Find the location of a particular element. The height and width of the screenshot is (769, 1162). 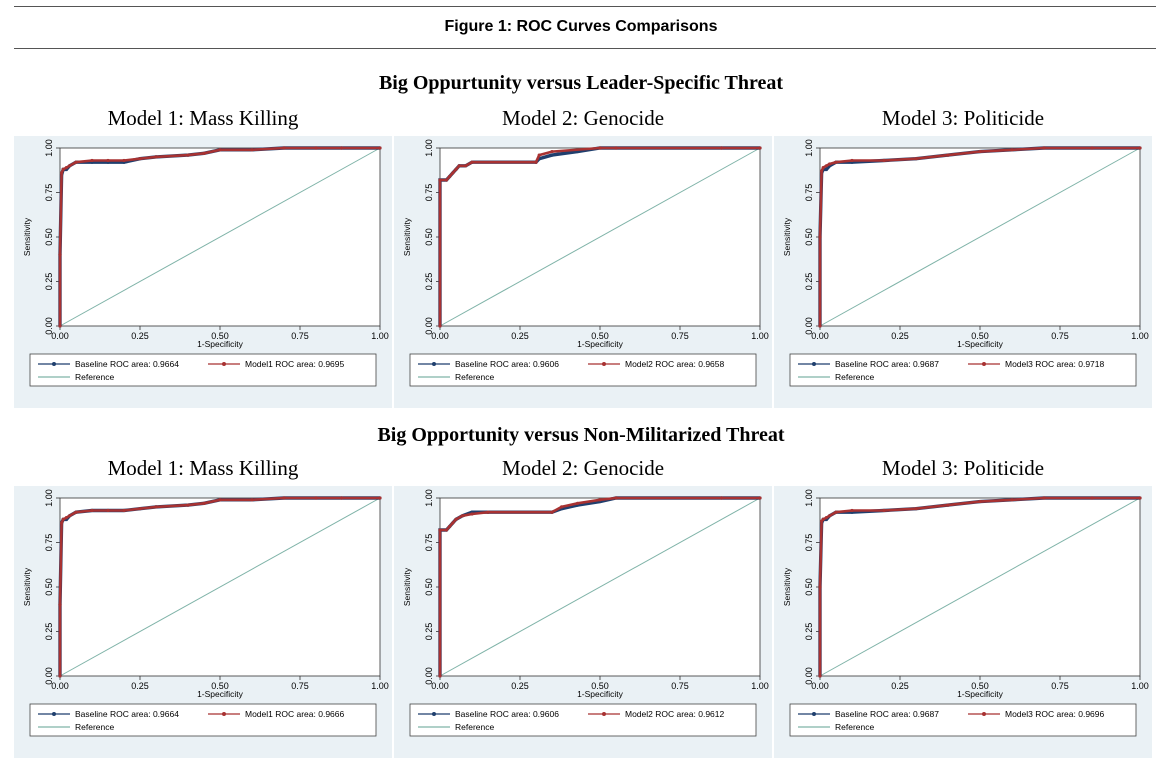

x-tick-label: 0.25 is located at coordinates (900, 336).